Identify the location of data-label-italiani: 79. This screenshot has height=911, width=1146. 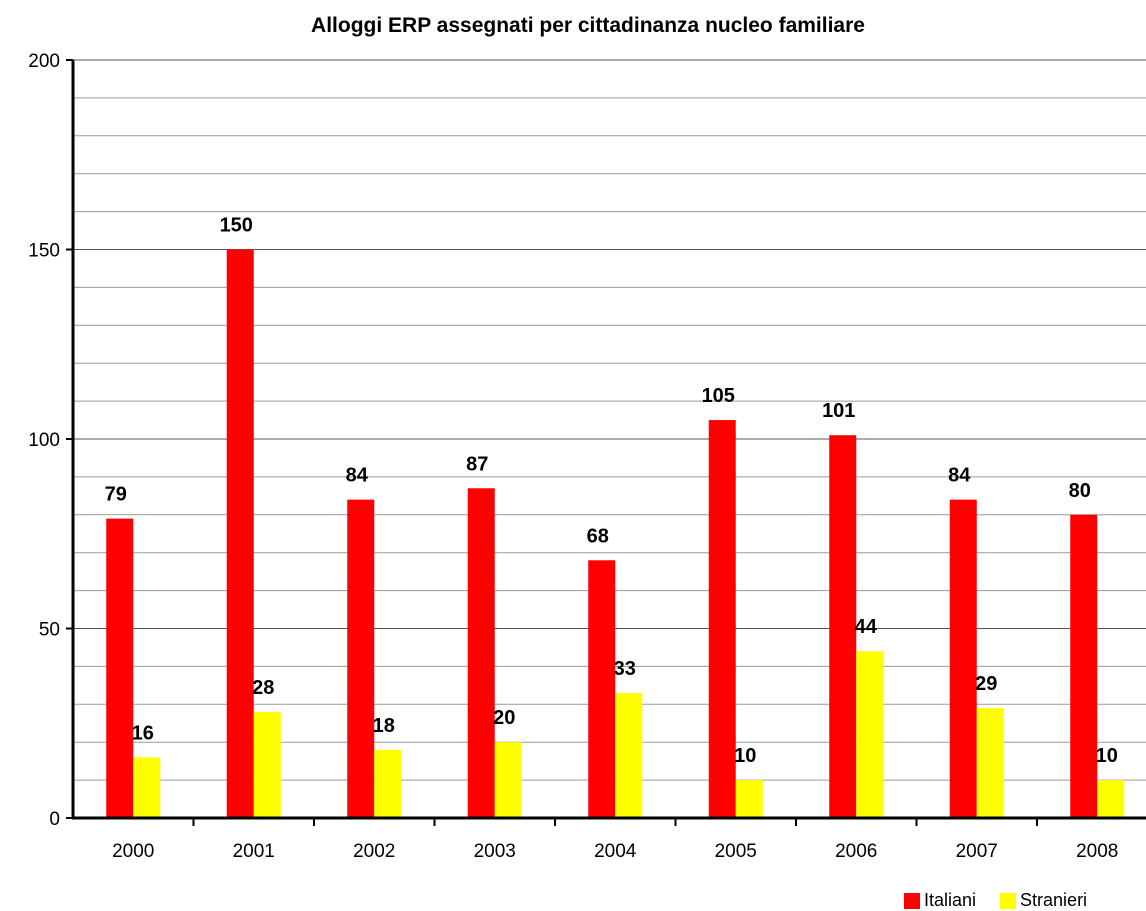
(116, 495).